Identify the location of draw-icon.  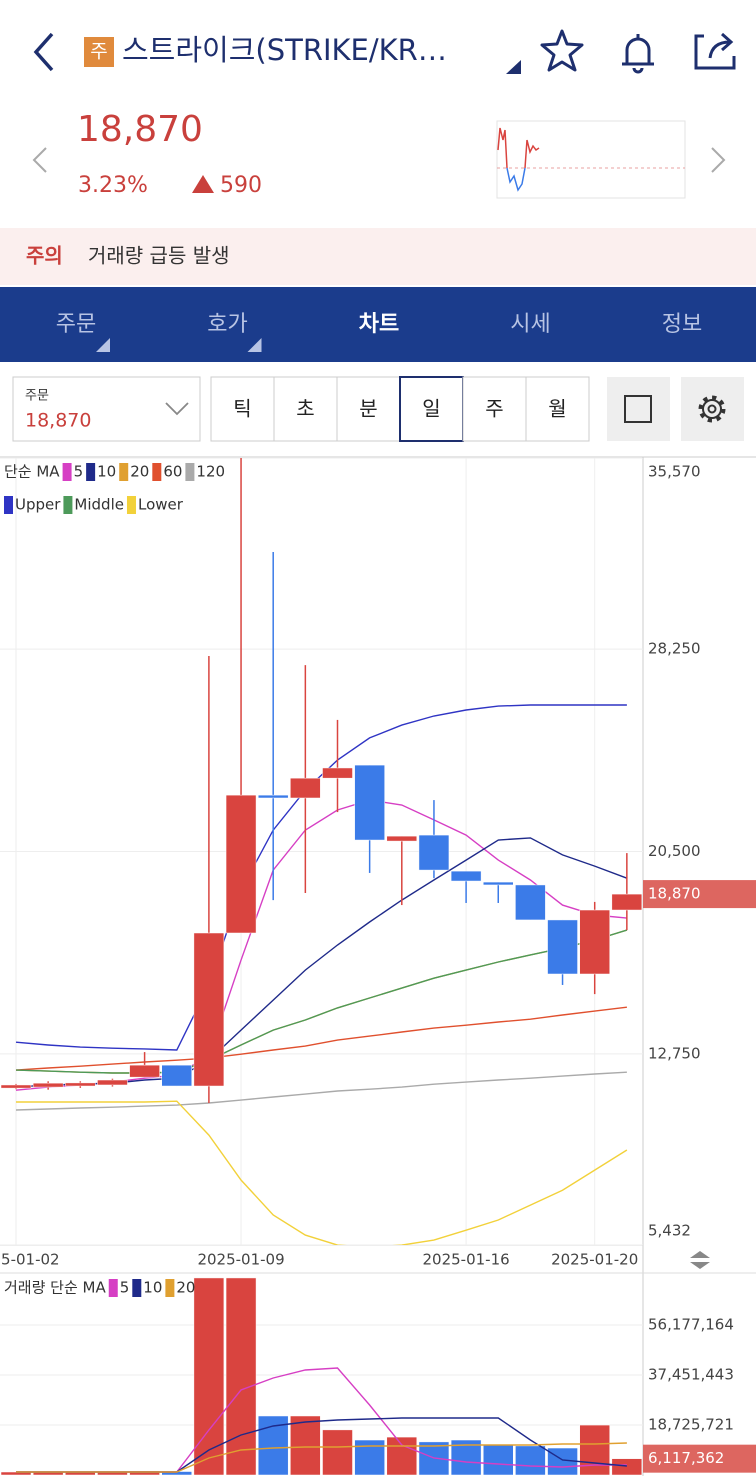
(638, 409).